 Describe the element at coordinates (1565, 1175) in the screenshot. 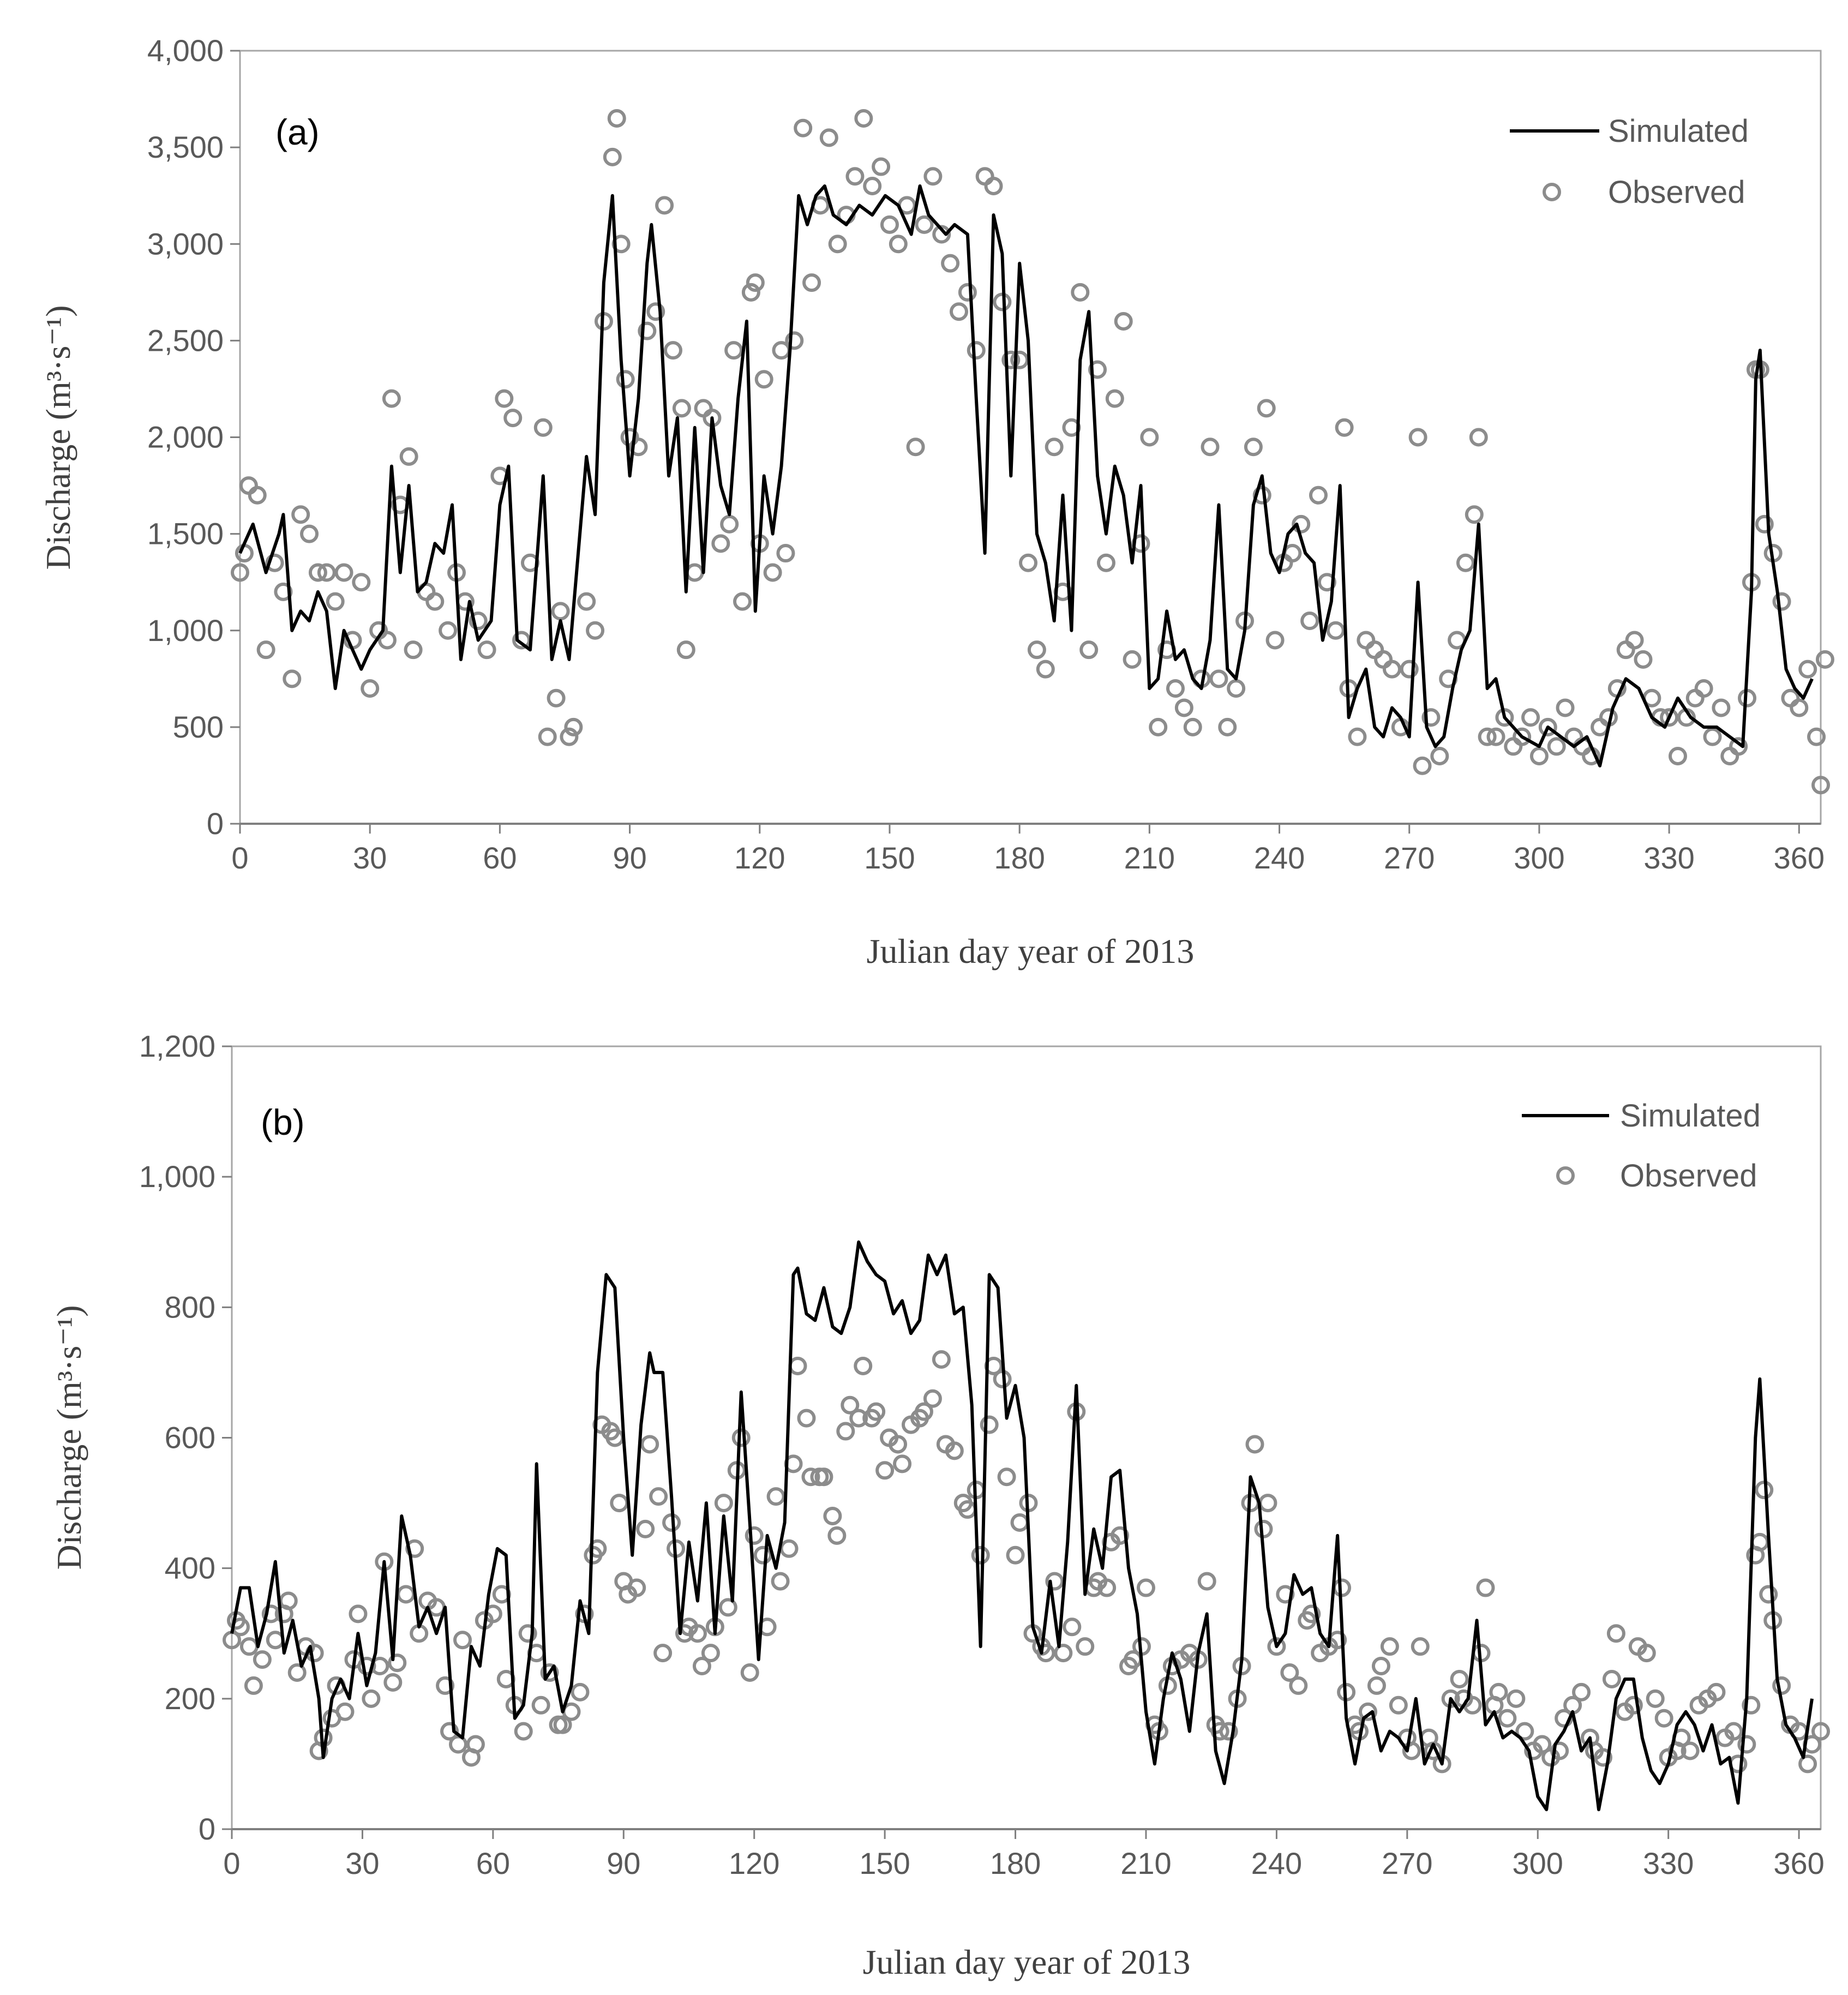

I see `legend-observed-marker` at that location.